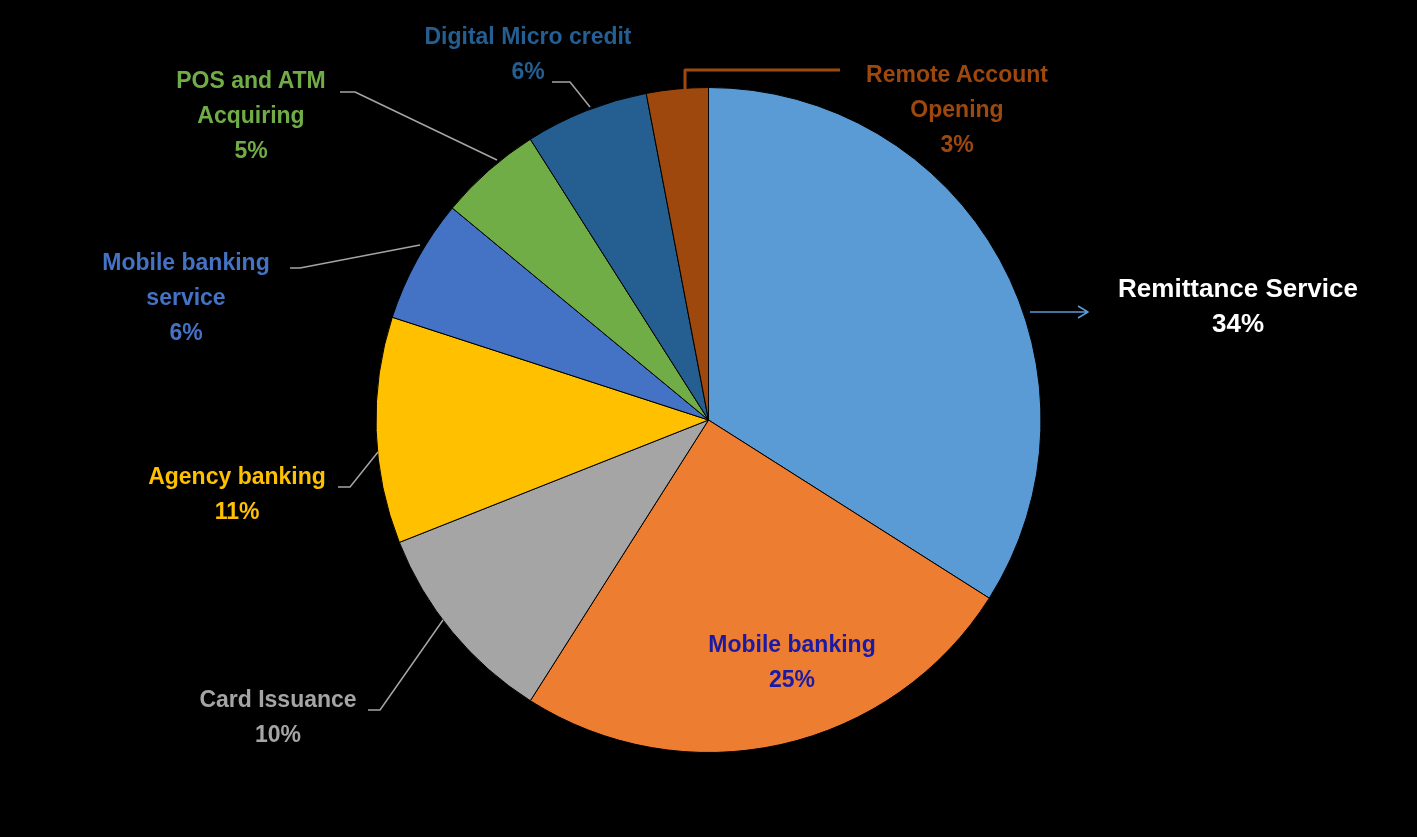 This screenshot has height=837, width=1417. Describe the element at coordinates (278, 734) in the screenshot. I see `data-label: 10%` at that location.